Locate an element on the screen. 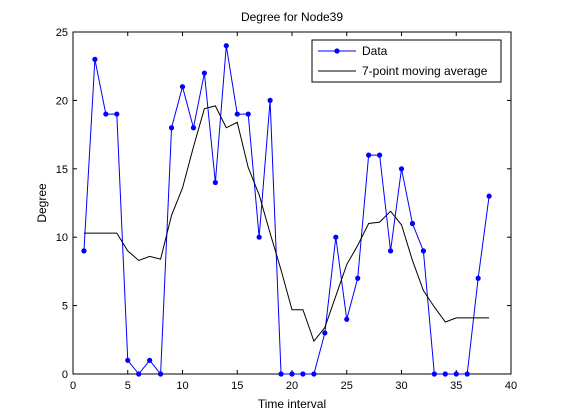 Image resolution: width=561 pixels, height=420 pixels. legend-box is located at coordinates (406, 61).